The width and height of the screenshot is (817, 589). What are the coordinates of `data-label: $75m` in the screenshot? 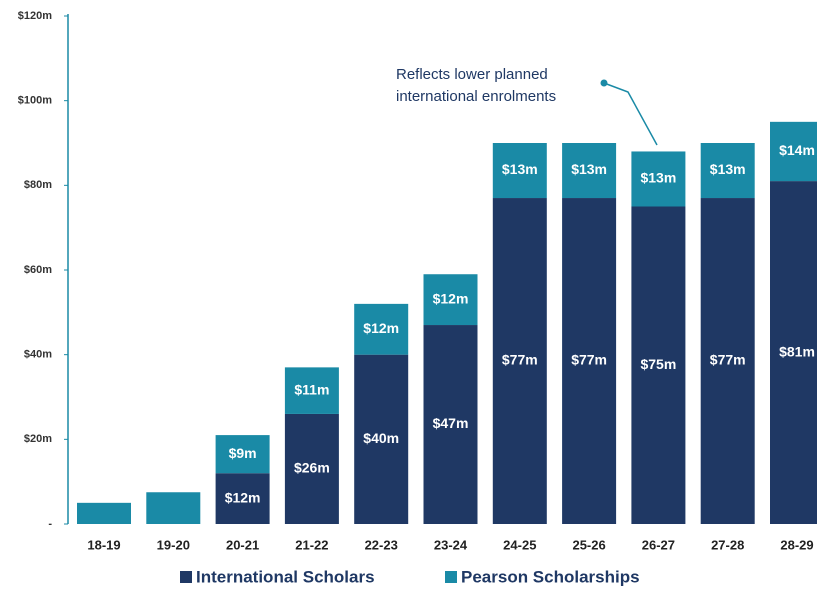 It's located at (658, 364).